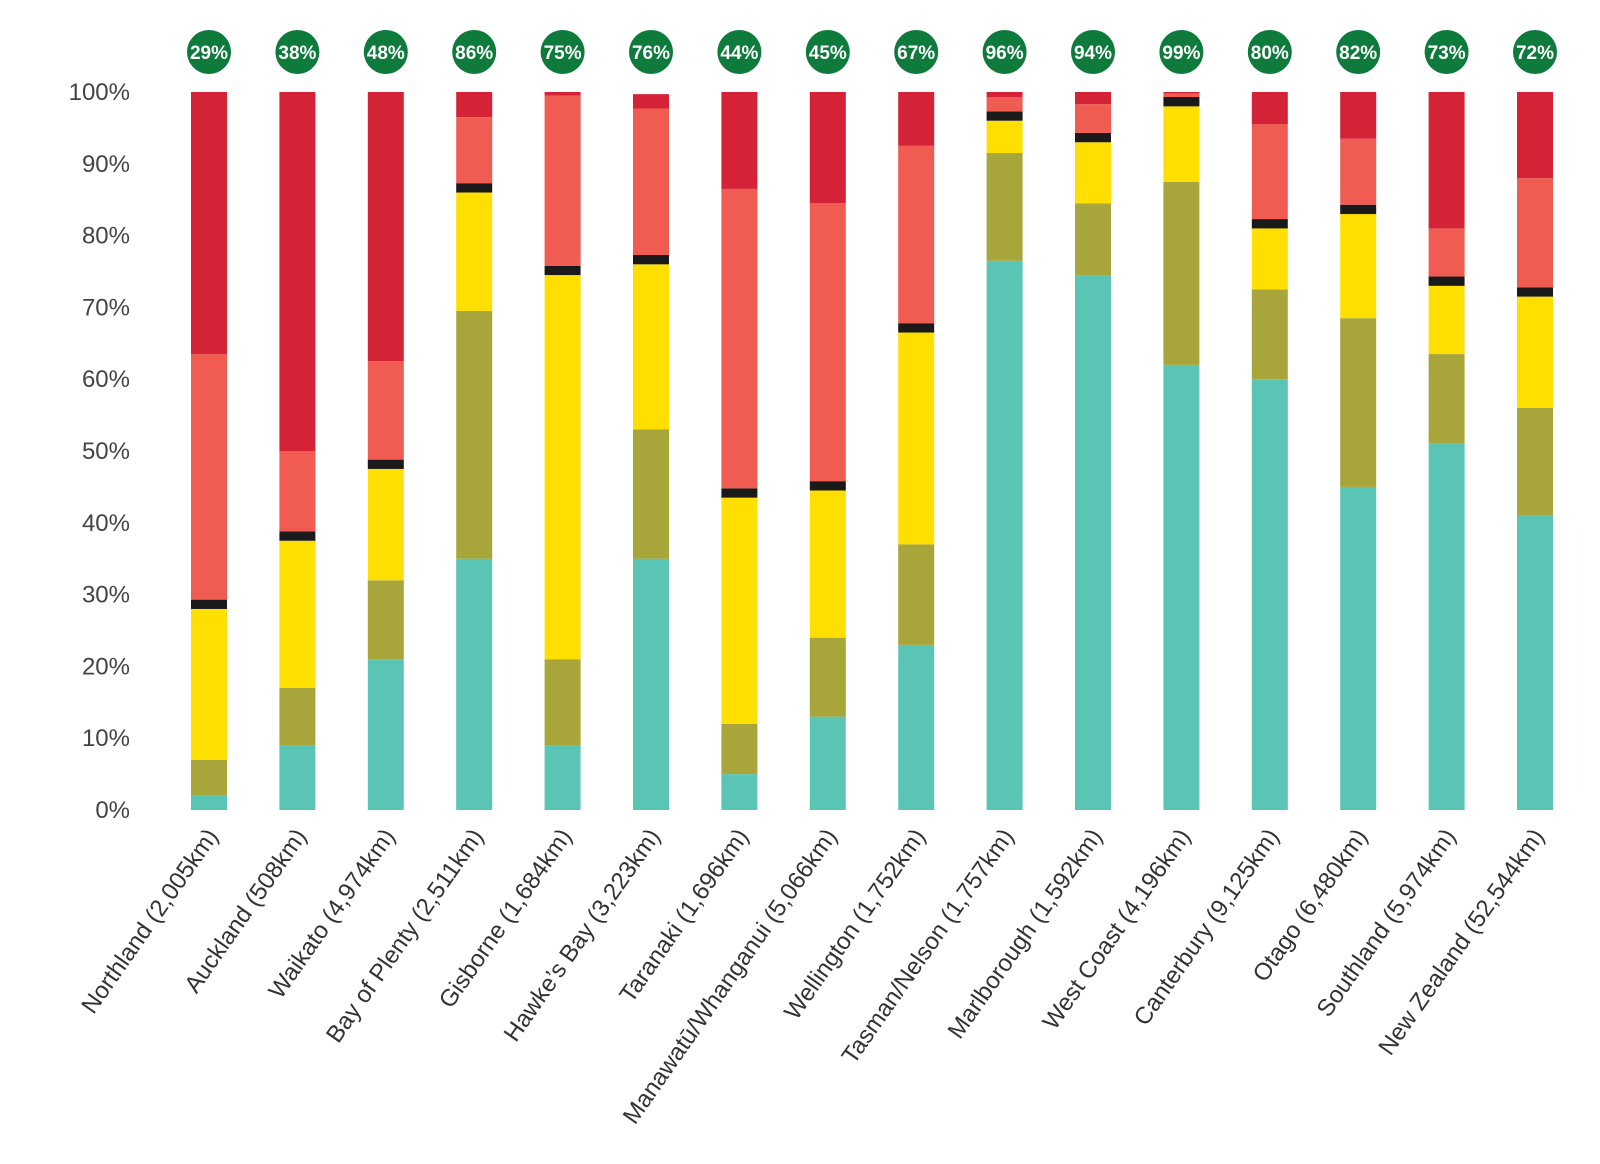 The image size is (1600, 1164). I want to click on badge-label: 86%, so click(474, 53).